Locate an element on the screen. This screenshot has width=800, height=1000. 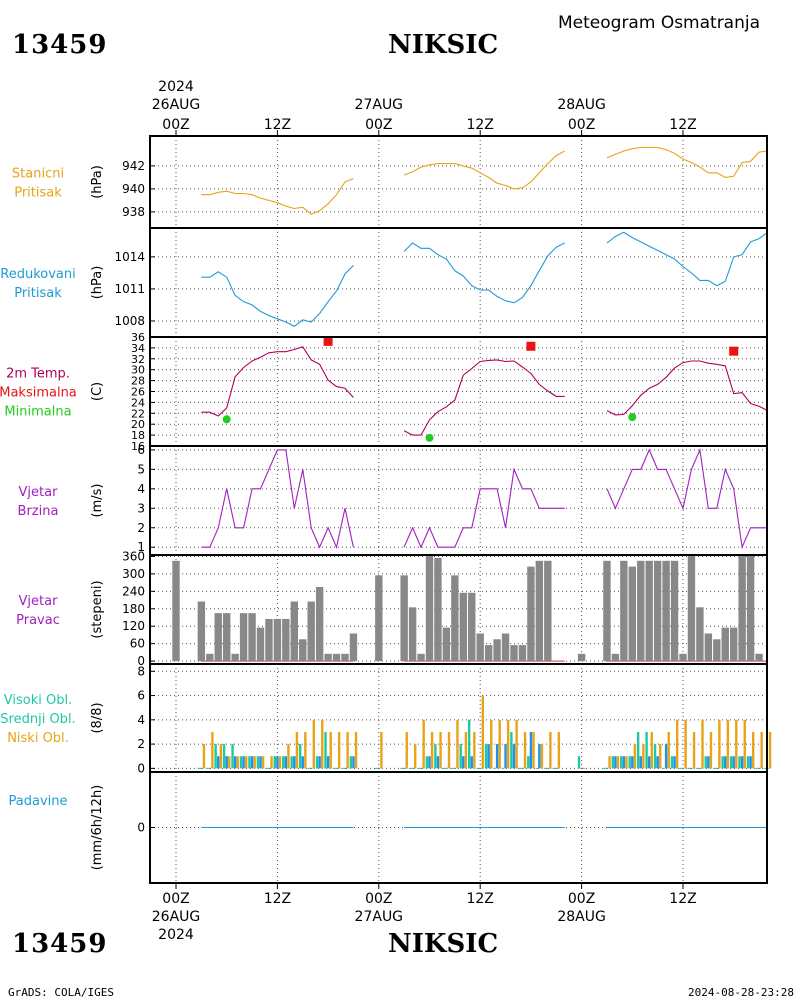
year-label-top: 2024 is located at coordinates (176, 87).